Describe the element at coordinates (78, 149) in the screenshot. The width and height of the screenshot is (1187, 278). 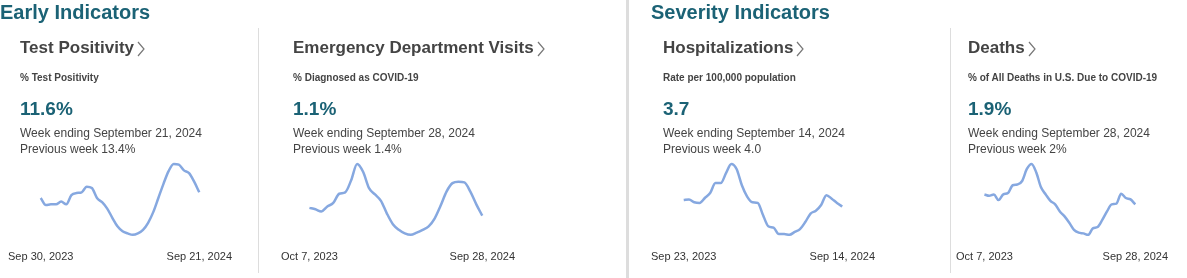
I see `text: Previous week 13.4%` at that location.